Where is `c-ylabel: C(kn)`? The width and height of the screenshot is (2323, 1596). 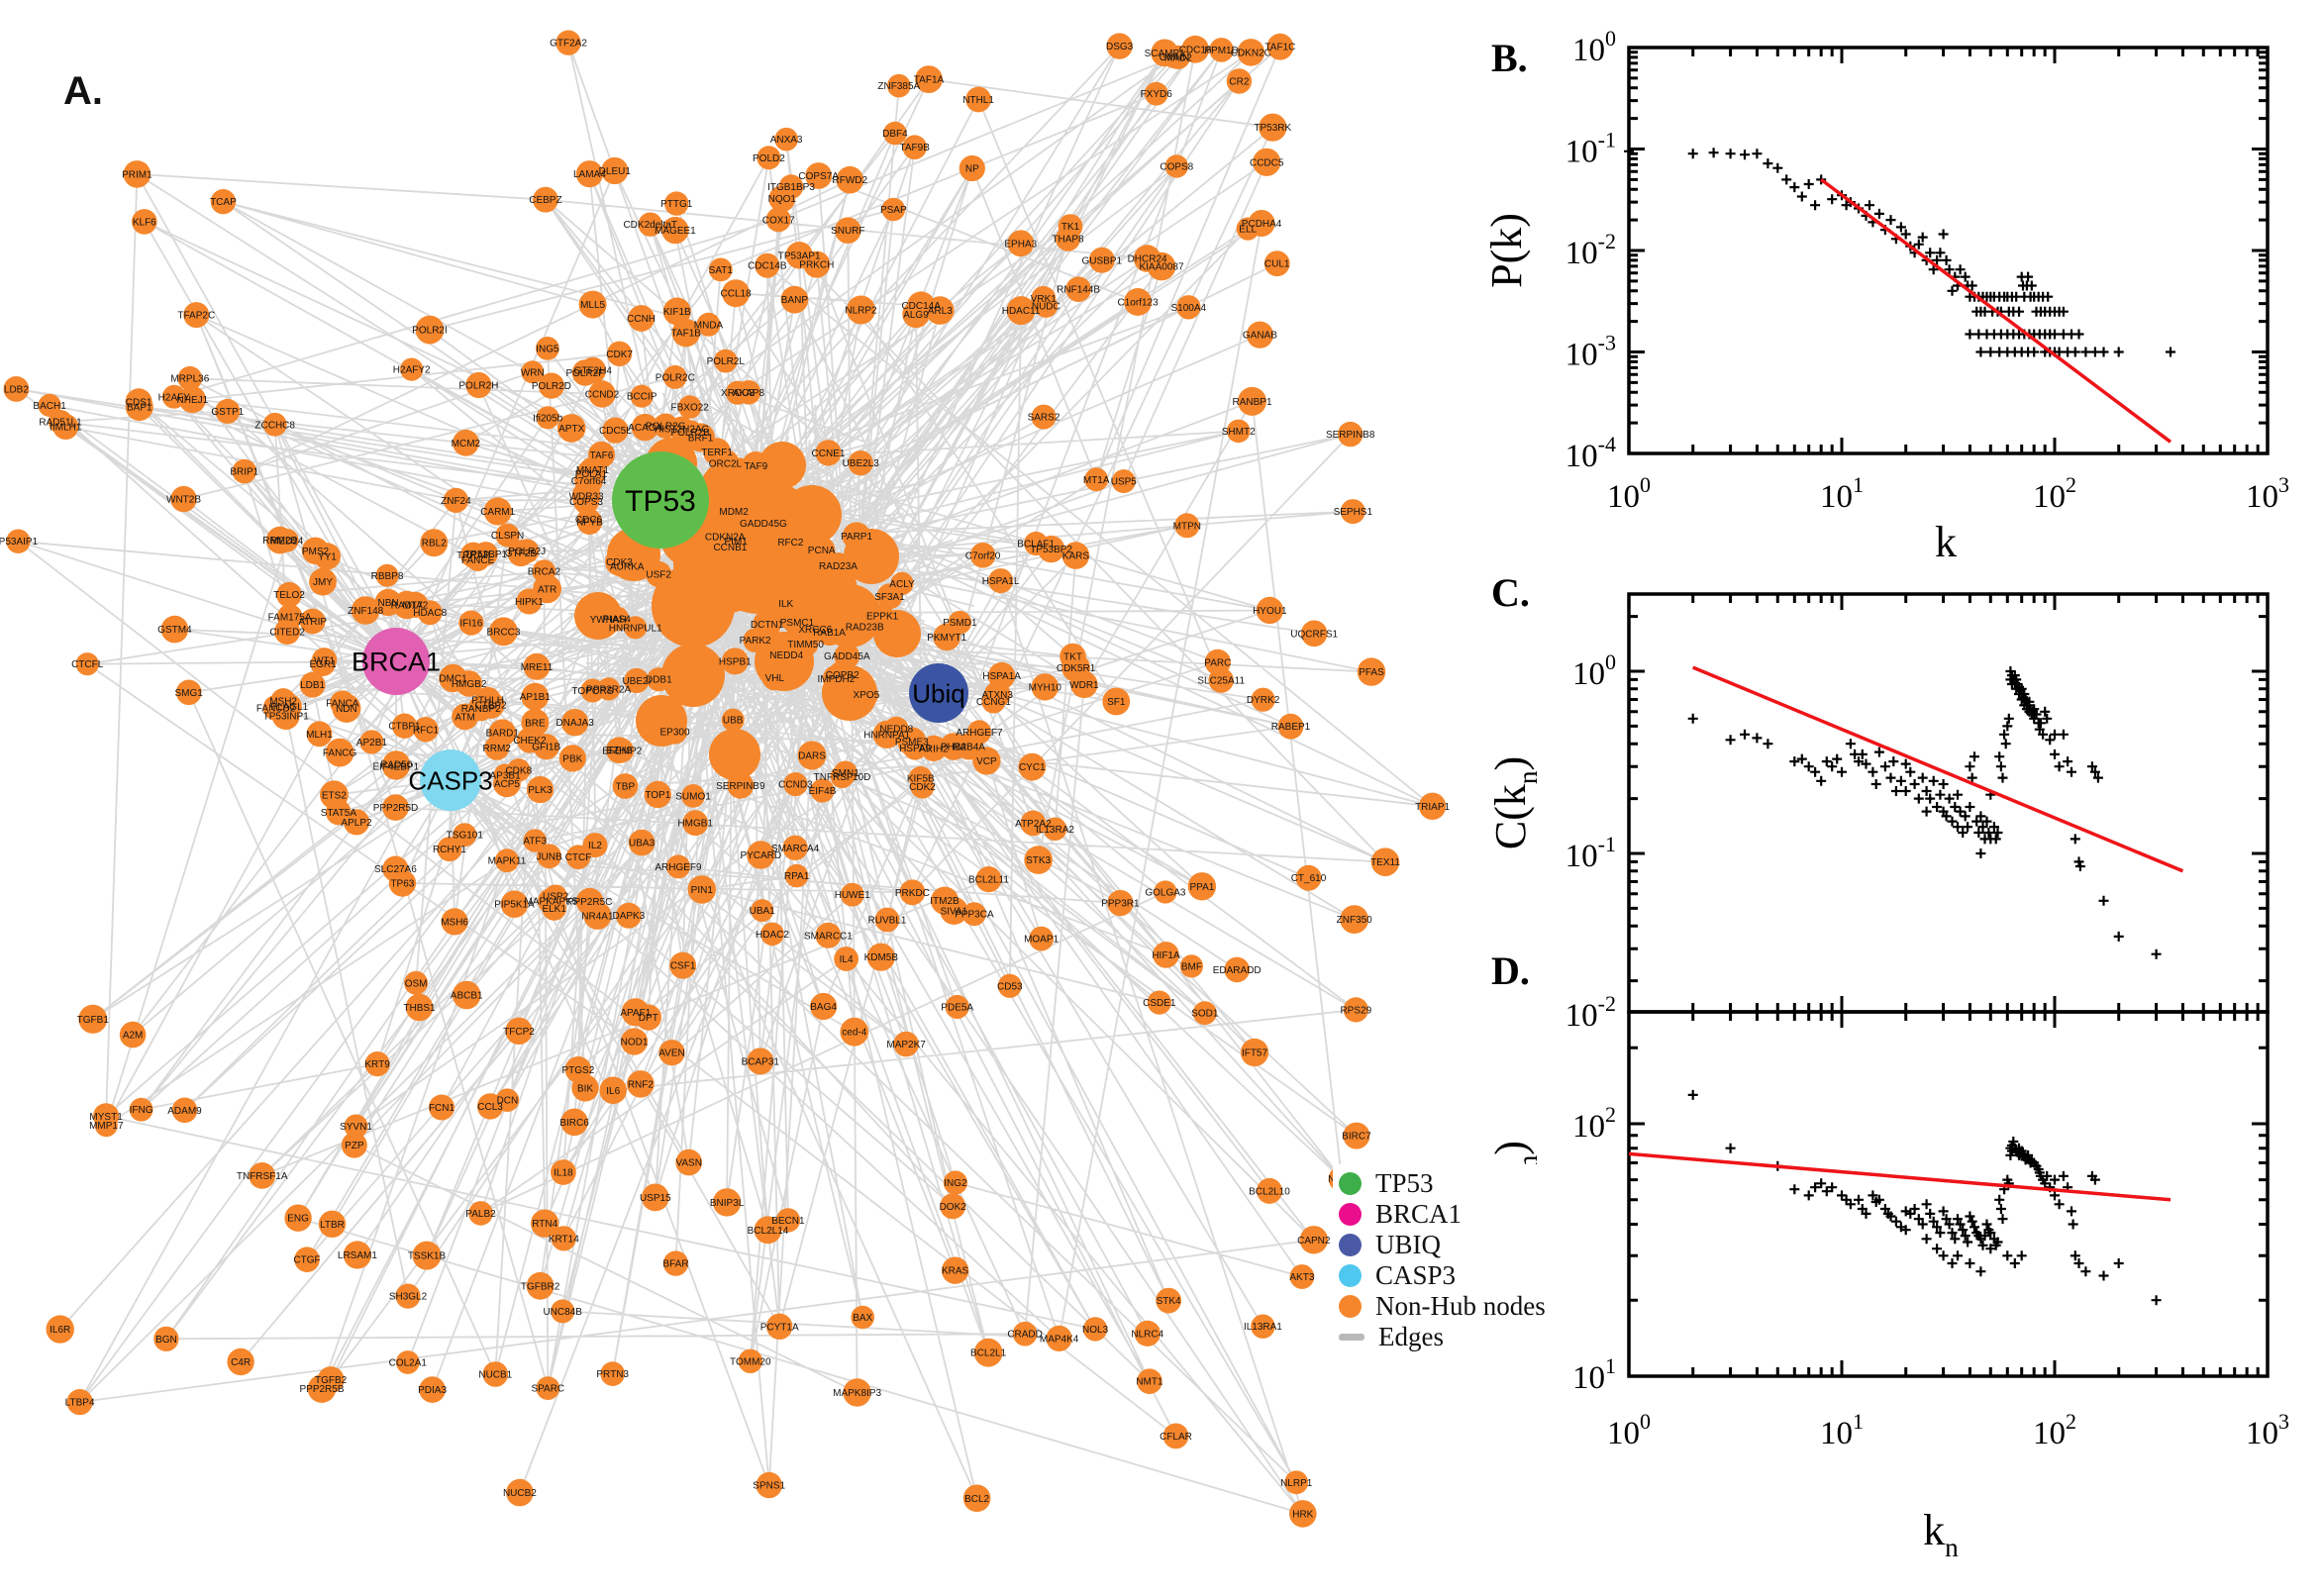 c-ylabel: C(kn) is located at coordinates (1514, 802).